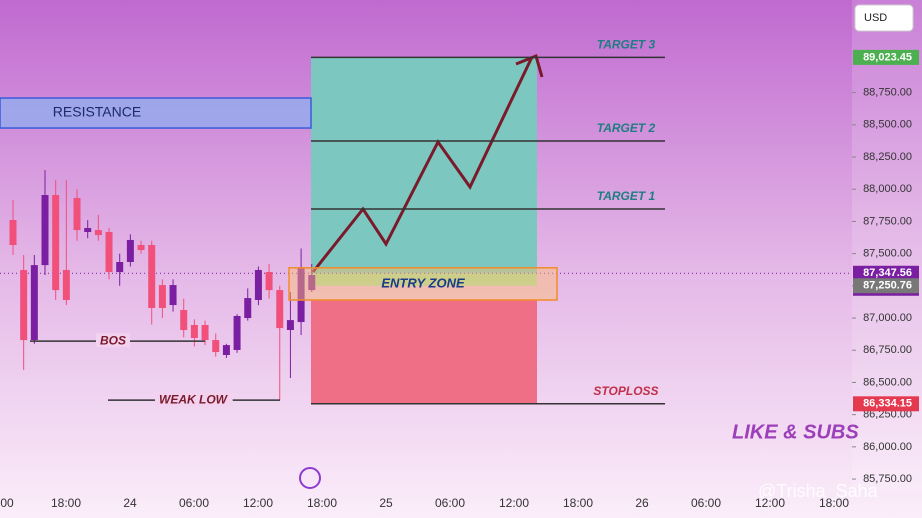 Image resolution: width=922 pixels, height=518 pixels. I want to click on y-tick-label: 88,000.00, so click(887, 189).